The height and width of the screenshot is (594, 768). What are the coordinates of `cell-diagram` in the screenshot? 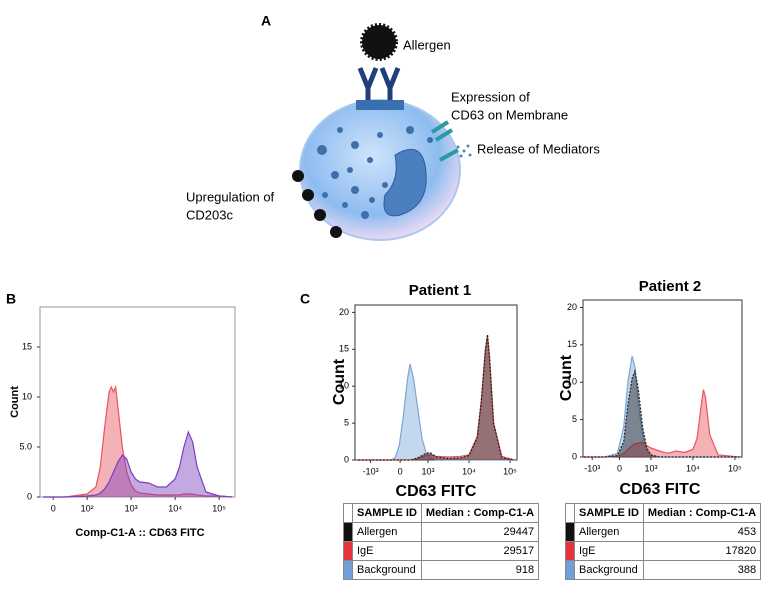 It's located at (382, 132).